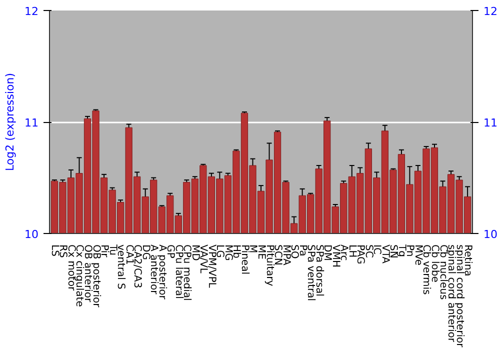 This screenshot has height=350, width=500. I want to click on y-tick-label: 10, so click(31, 234).